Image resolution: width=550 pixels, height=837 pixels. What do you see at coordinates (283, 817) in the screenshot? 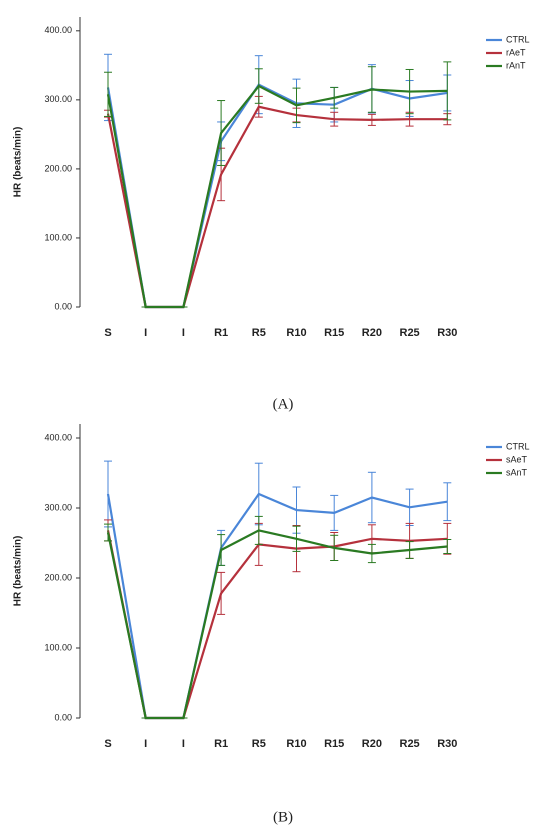
I see `caption: (B)` at bounding box center [283, 817].